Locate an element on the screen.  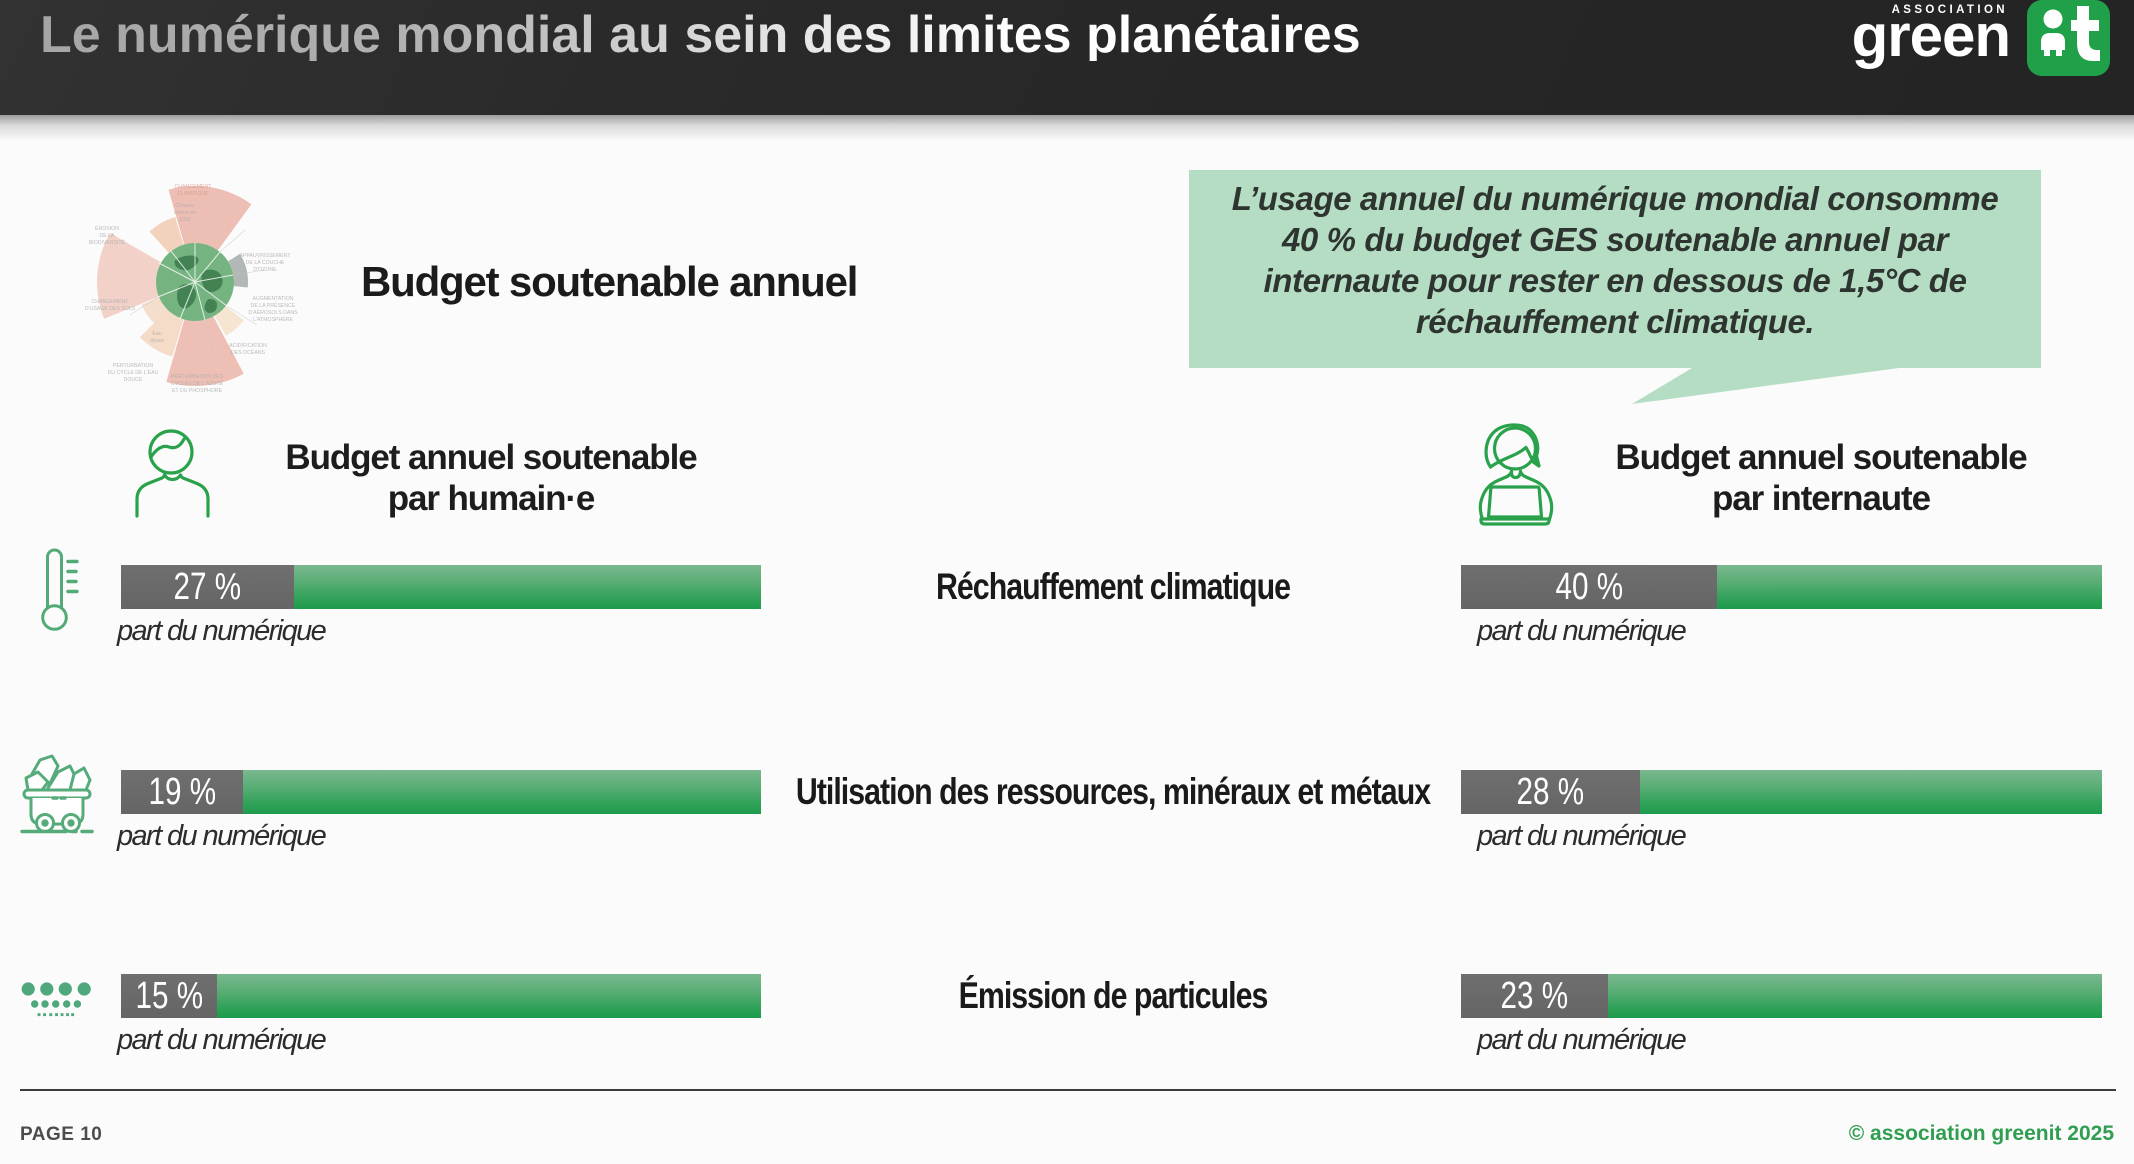
svg-text: DE LA COUCHE is located at coordinates (265, 263).